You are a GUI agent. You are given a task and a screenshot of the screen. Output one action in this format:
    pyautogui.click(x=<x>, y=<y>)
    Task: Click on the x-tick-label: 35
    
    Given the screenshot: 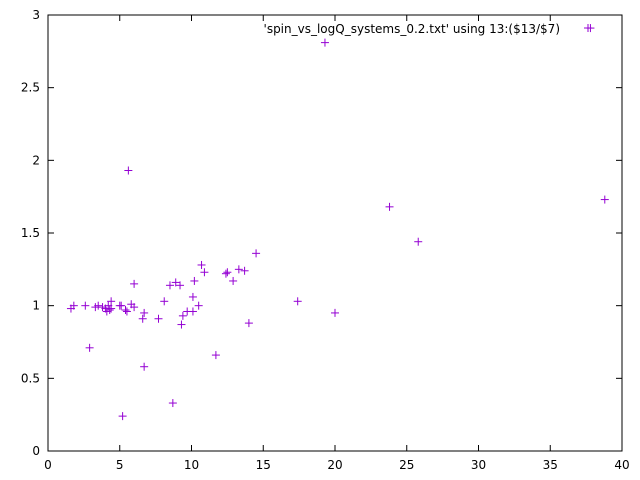 What is the action you would take?
    pyautogui.click(x=550, y=465)
    